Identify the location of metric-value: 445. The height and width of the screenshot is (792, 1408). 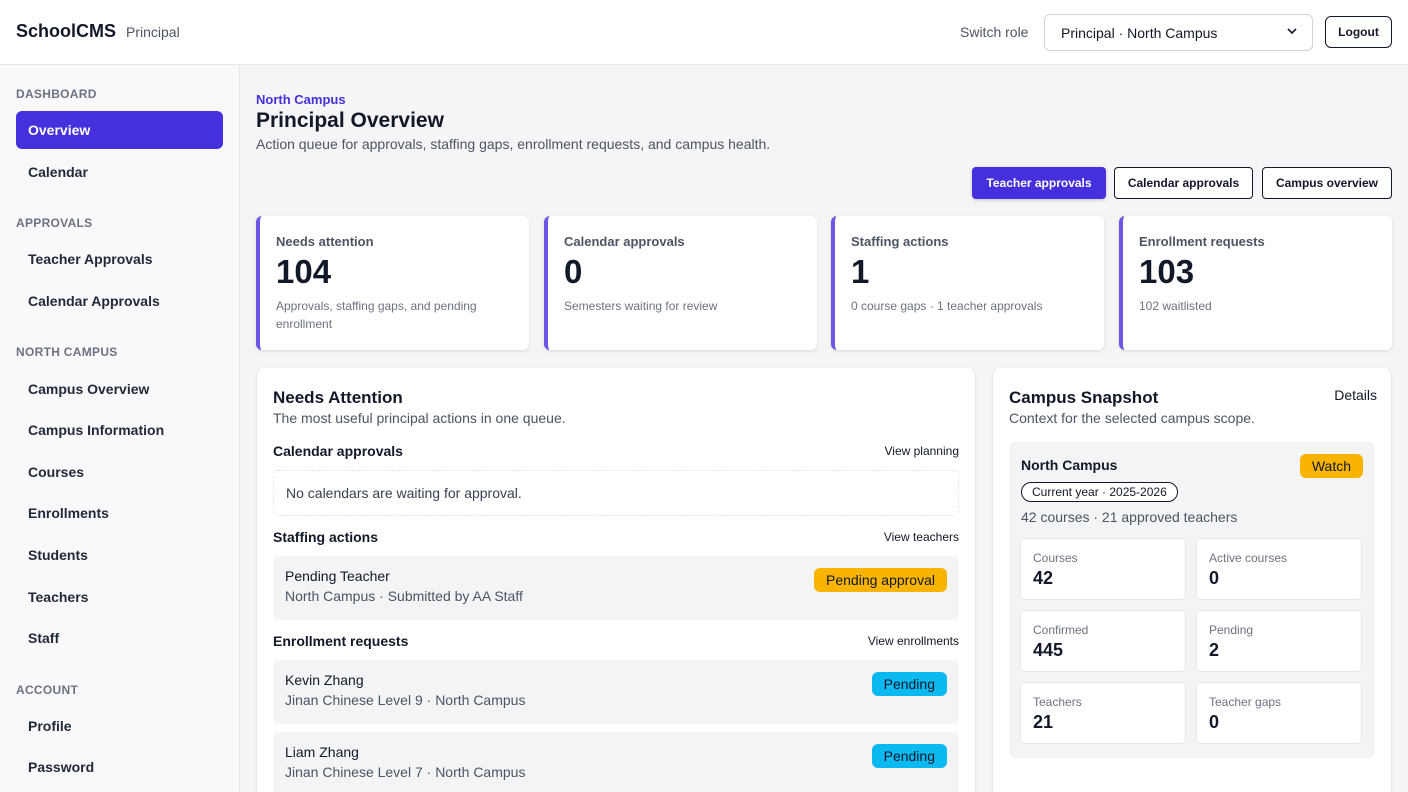
(1048, 650).